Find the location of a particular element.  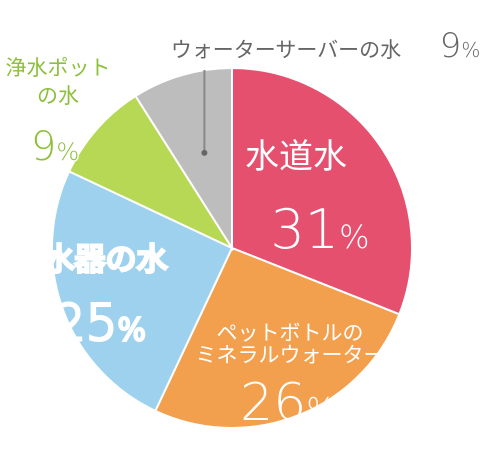

percent-tap-water: 31% is located at coordinates (319, 229).